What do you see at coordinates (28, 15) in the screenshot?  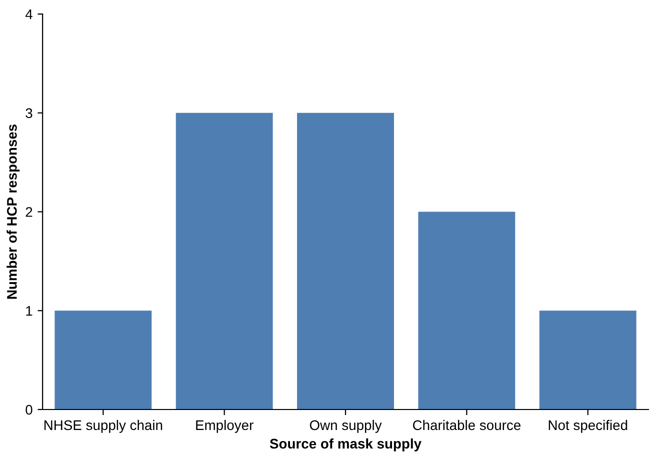 I see `y-tick-label: 4` at bounding box center [28, 15].